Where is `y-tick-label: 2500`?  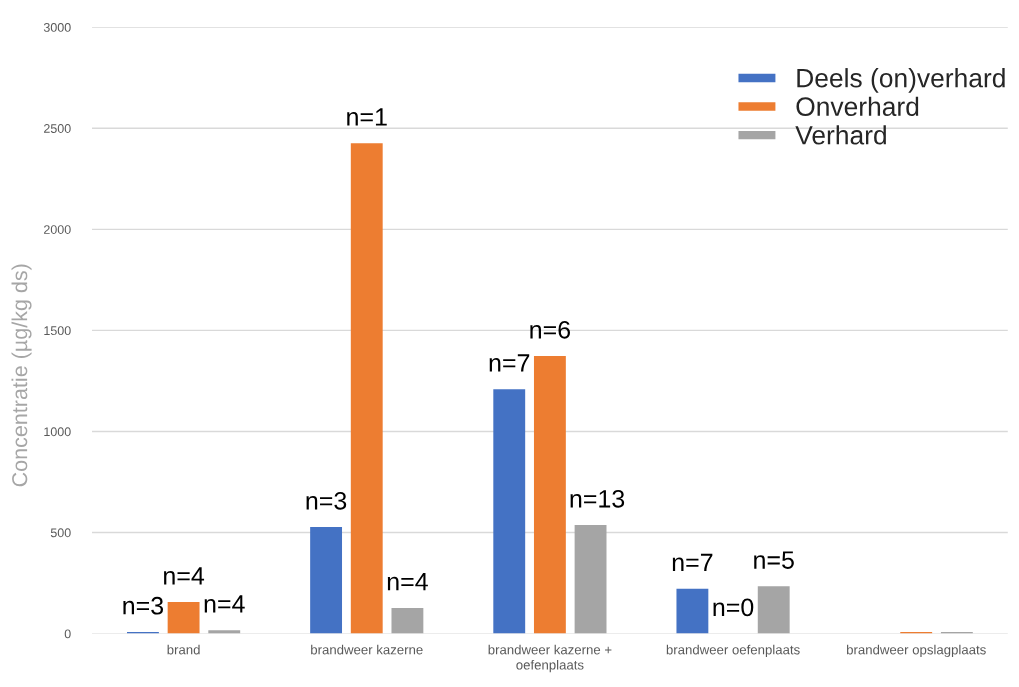
y-tick-label: 2500 is located at coordinates (57, 128).